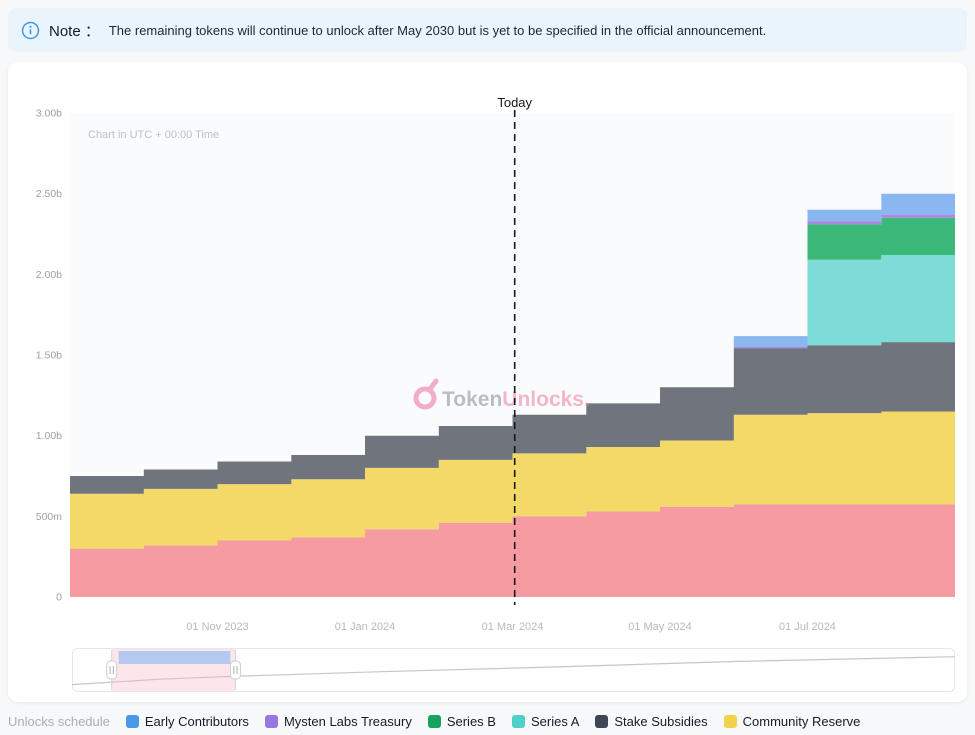  I want to click on brush-handle-left, so click(112, 670).